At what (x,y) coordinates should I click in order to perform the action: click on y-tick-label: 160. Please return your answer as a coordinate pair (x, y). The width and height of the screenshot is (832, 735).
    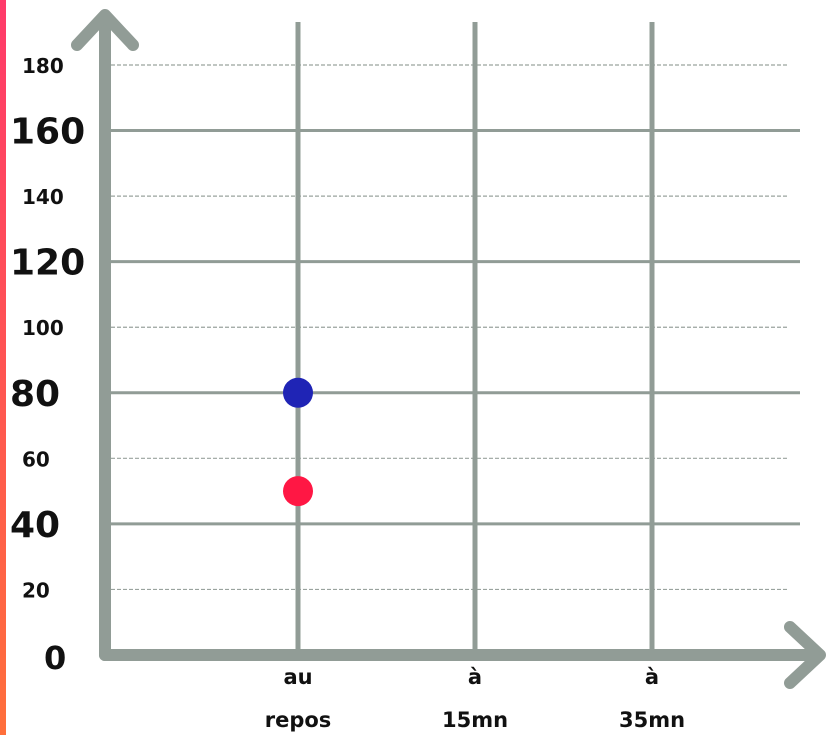
    Looking at the image, I should click on (47, 132).